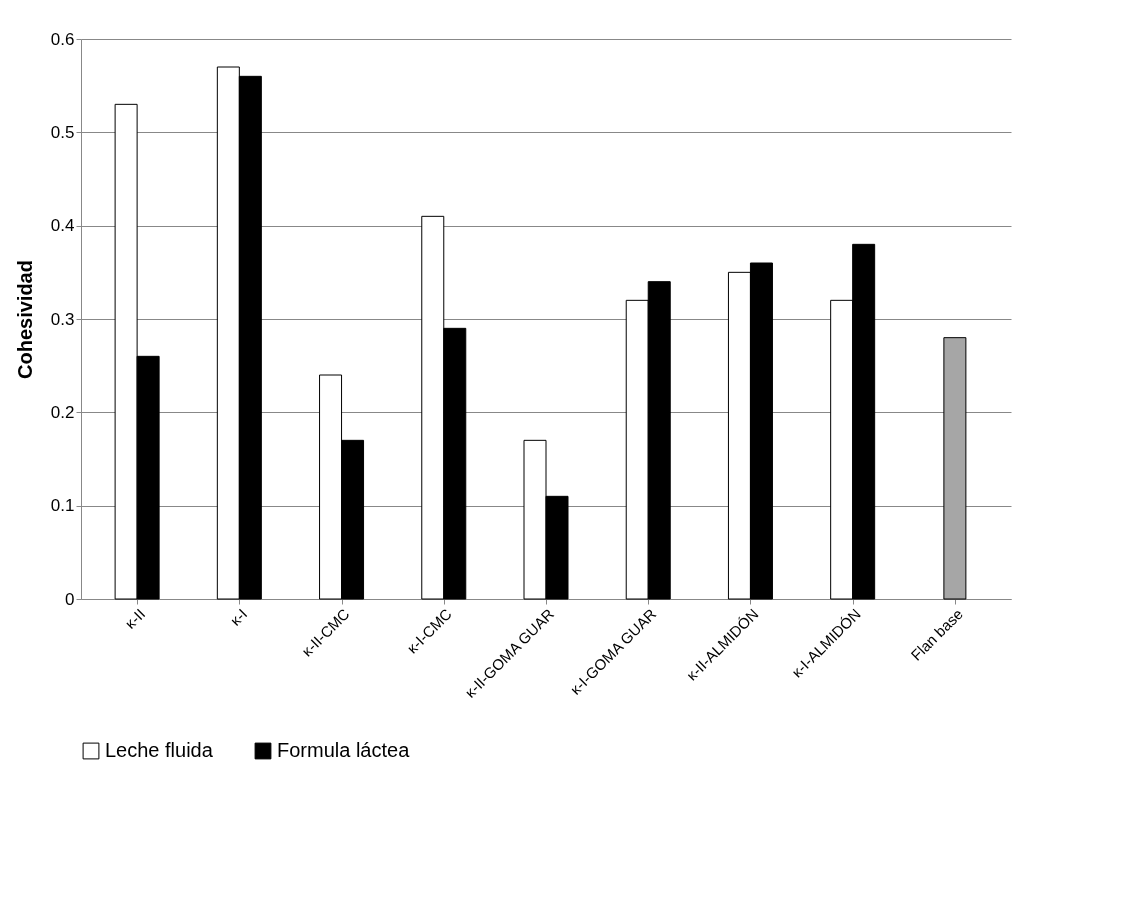  I want to click on y-tick-label: 0, so click(70, 599).